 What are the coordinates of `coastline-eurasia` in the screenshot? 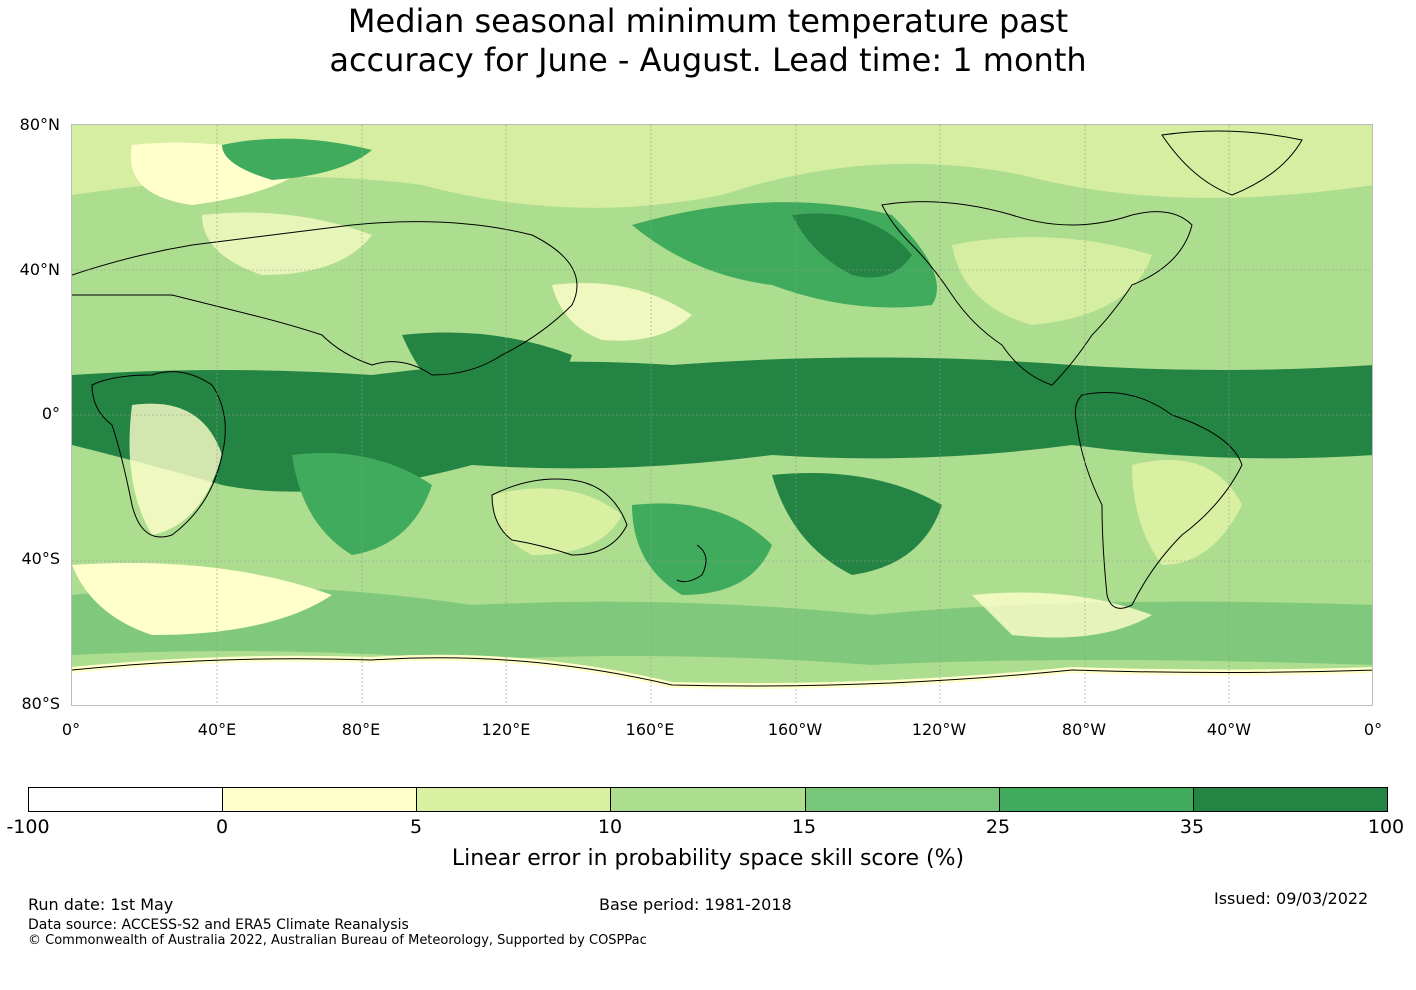 It's located at (325, 298).